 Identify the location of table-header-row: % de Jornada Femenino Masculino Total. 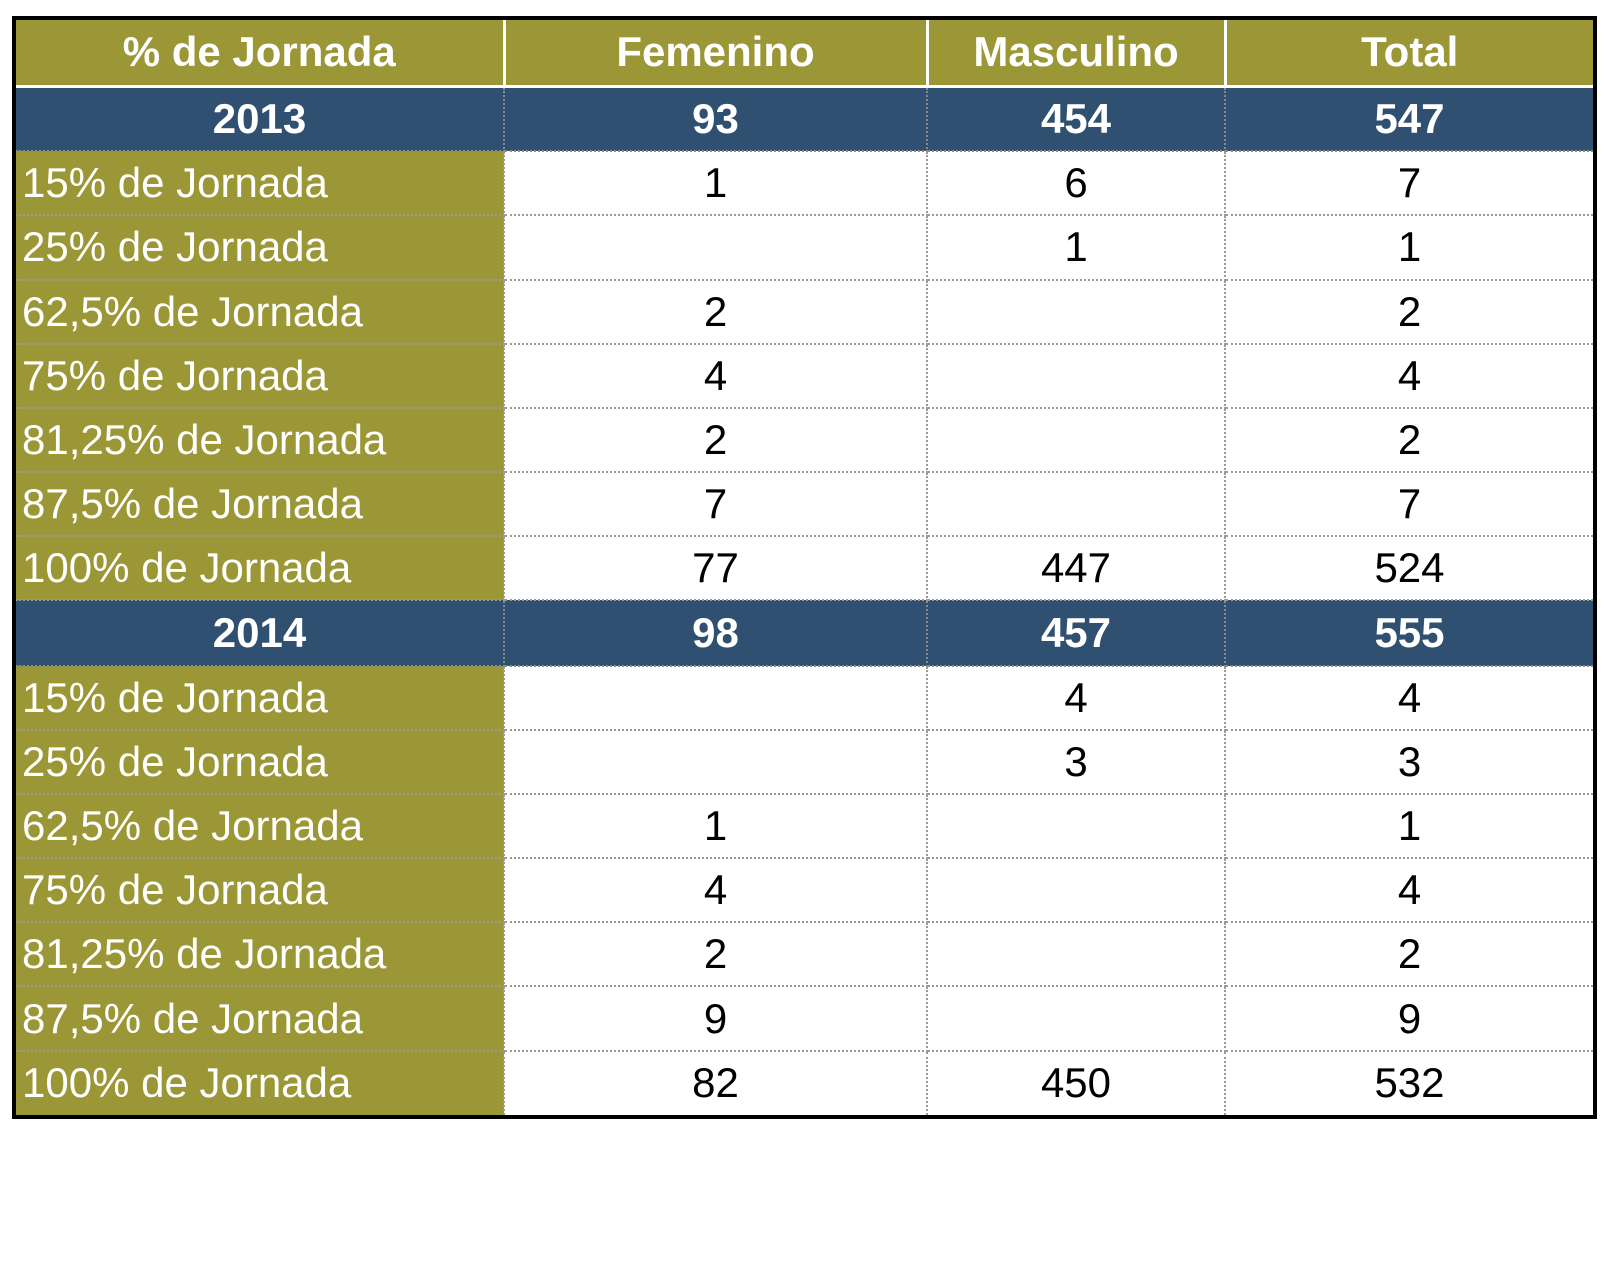
(804, 54).